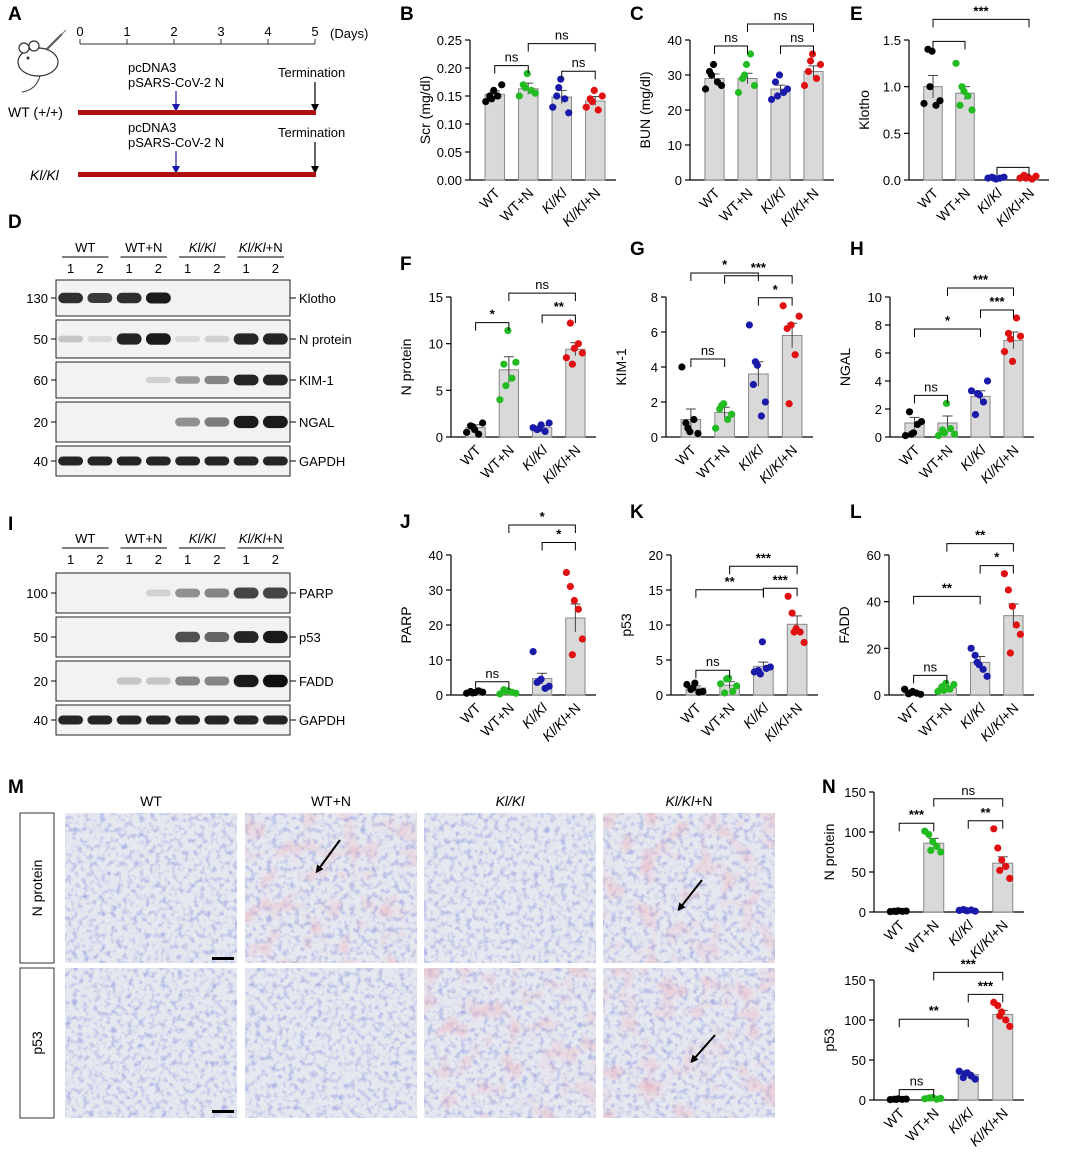 The image size is (1065, 1157). What do you see at coordinates (41, 461) in the screenshot?
I see `mw-marker: 40` at bounding box center [41, 461].